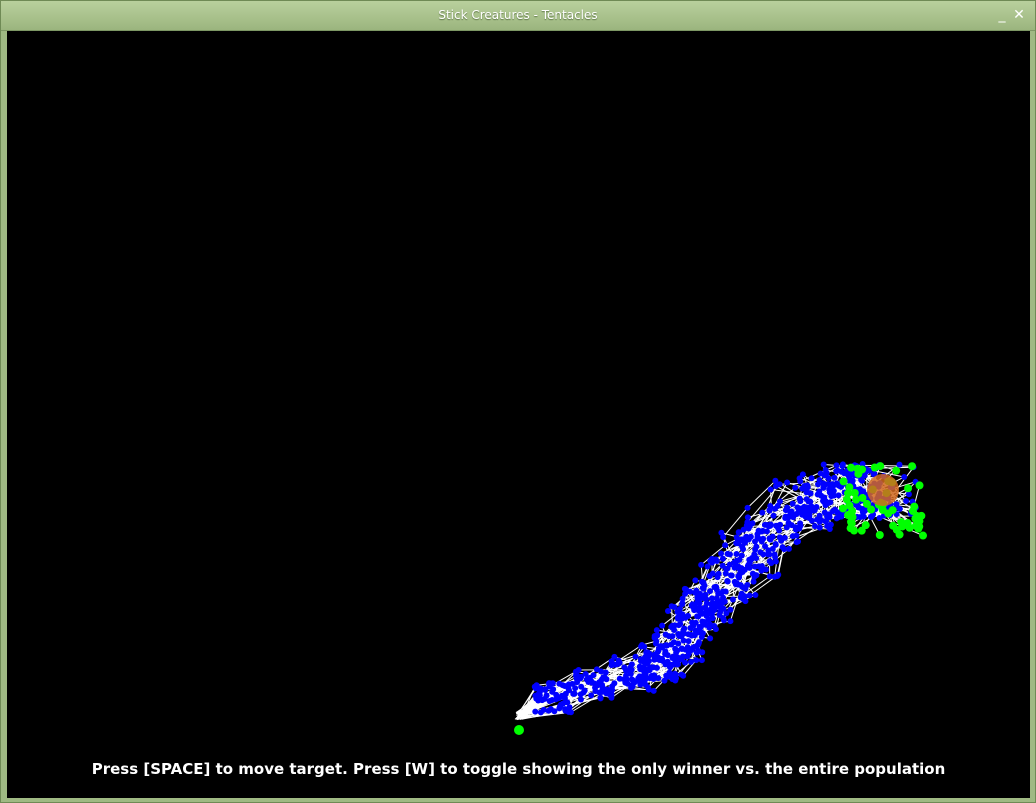 The height and width of the screenshot is (803, 1036). What do you see at coordinates (518, 16) in the screenshot?
I see `title-bar: Stick Creatures - Tentacles _ ✕` at bounding box center [518, 16].